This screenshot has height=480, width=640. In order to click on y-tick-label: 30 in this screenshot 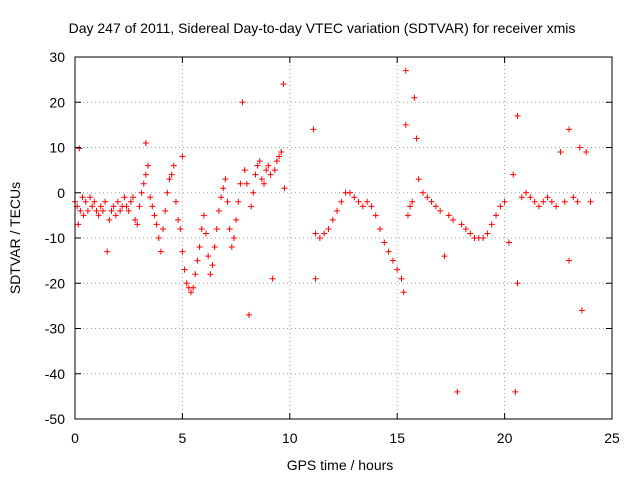, I will do `click(57, 57)`.